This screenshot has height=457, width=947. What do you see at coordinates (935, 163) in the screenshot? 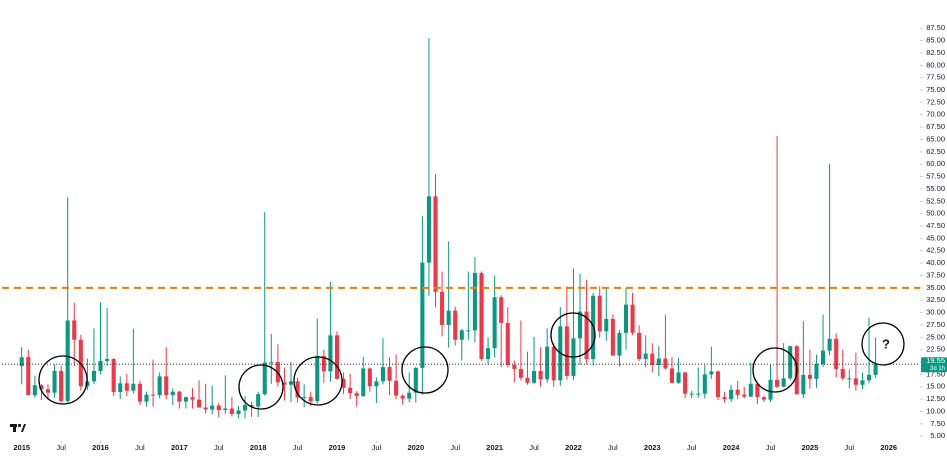
I see `y-tick-label: 60.00` at bounding box center [935, 163].